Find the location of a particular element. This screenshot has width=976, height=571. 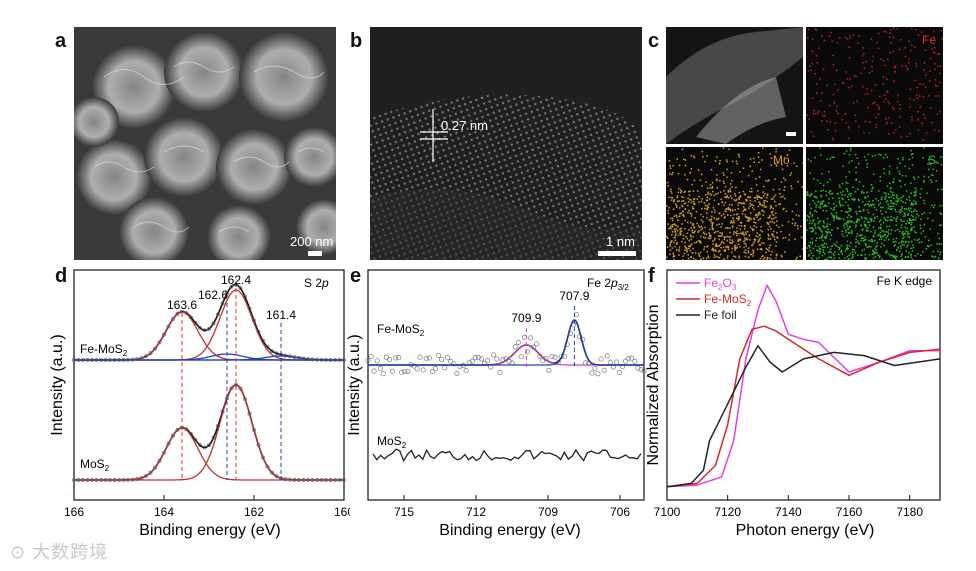

chart-f-series-fe-foil is located at coordinates (803, 416).